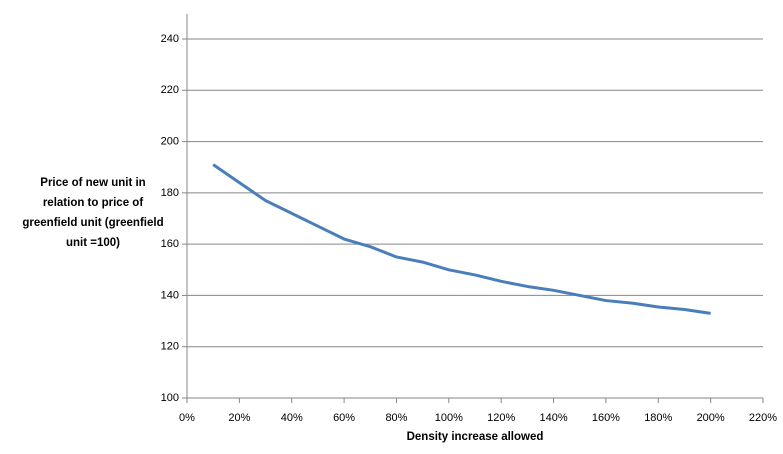  Describe the element at coordinates (170, 39) in the screenshot. I see `y-tick-label: 240` at that location.